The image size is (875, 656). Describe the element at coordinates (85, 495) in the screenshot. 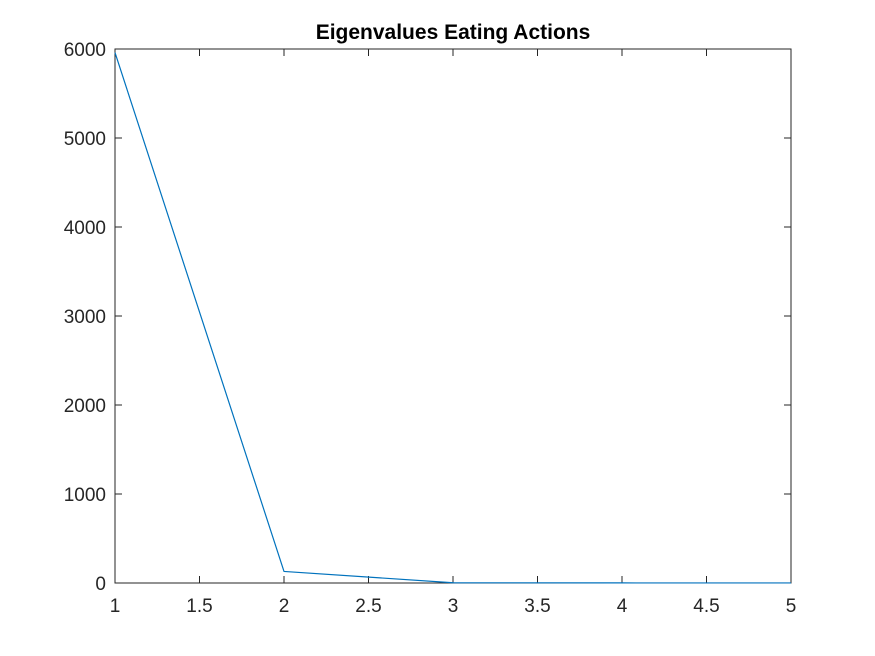

I see `y-tick-label: 1000` at that location.